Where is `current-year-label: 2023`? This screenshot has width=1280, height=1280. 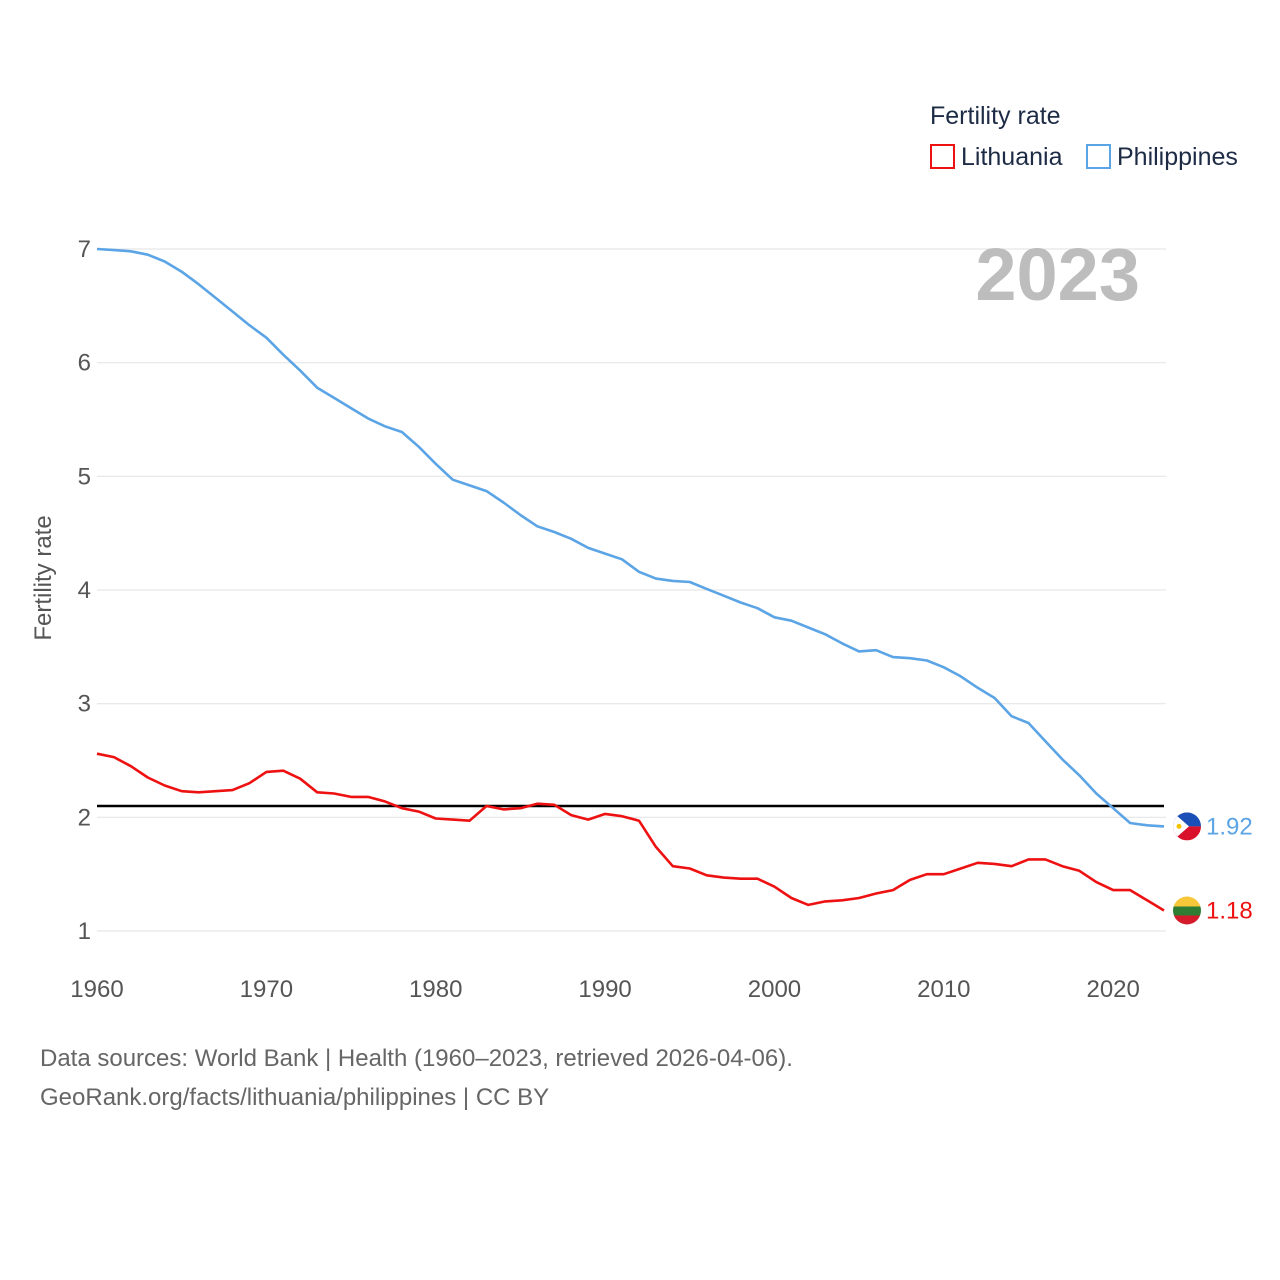
current-year-label: 2023 is located at coordinates (1057, 274).